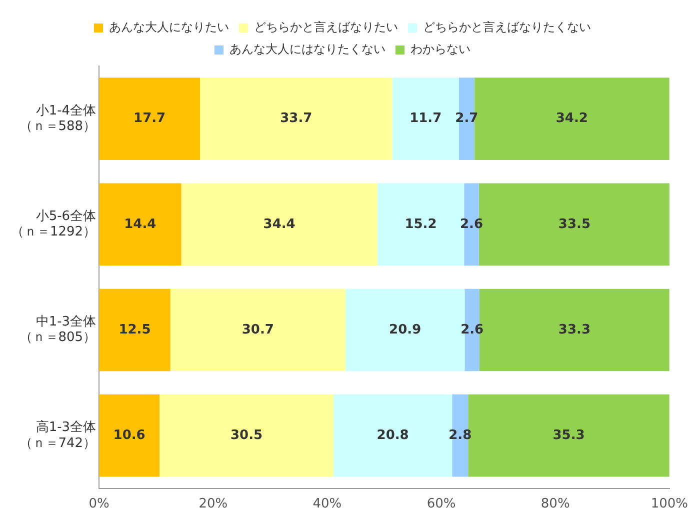  What do you see at coordinates (99, 504) in the screenshot?
I see `x-tick-label: 0%` at bounding box center [99, 504].